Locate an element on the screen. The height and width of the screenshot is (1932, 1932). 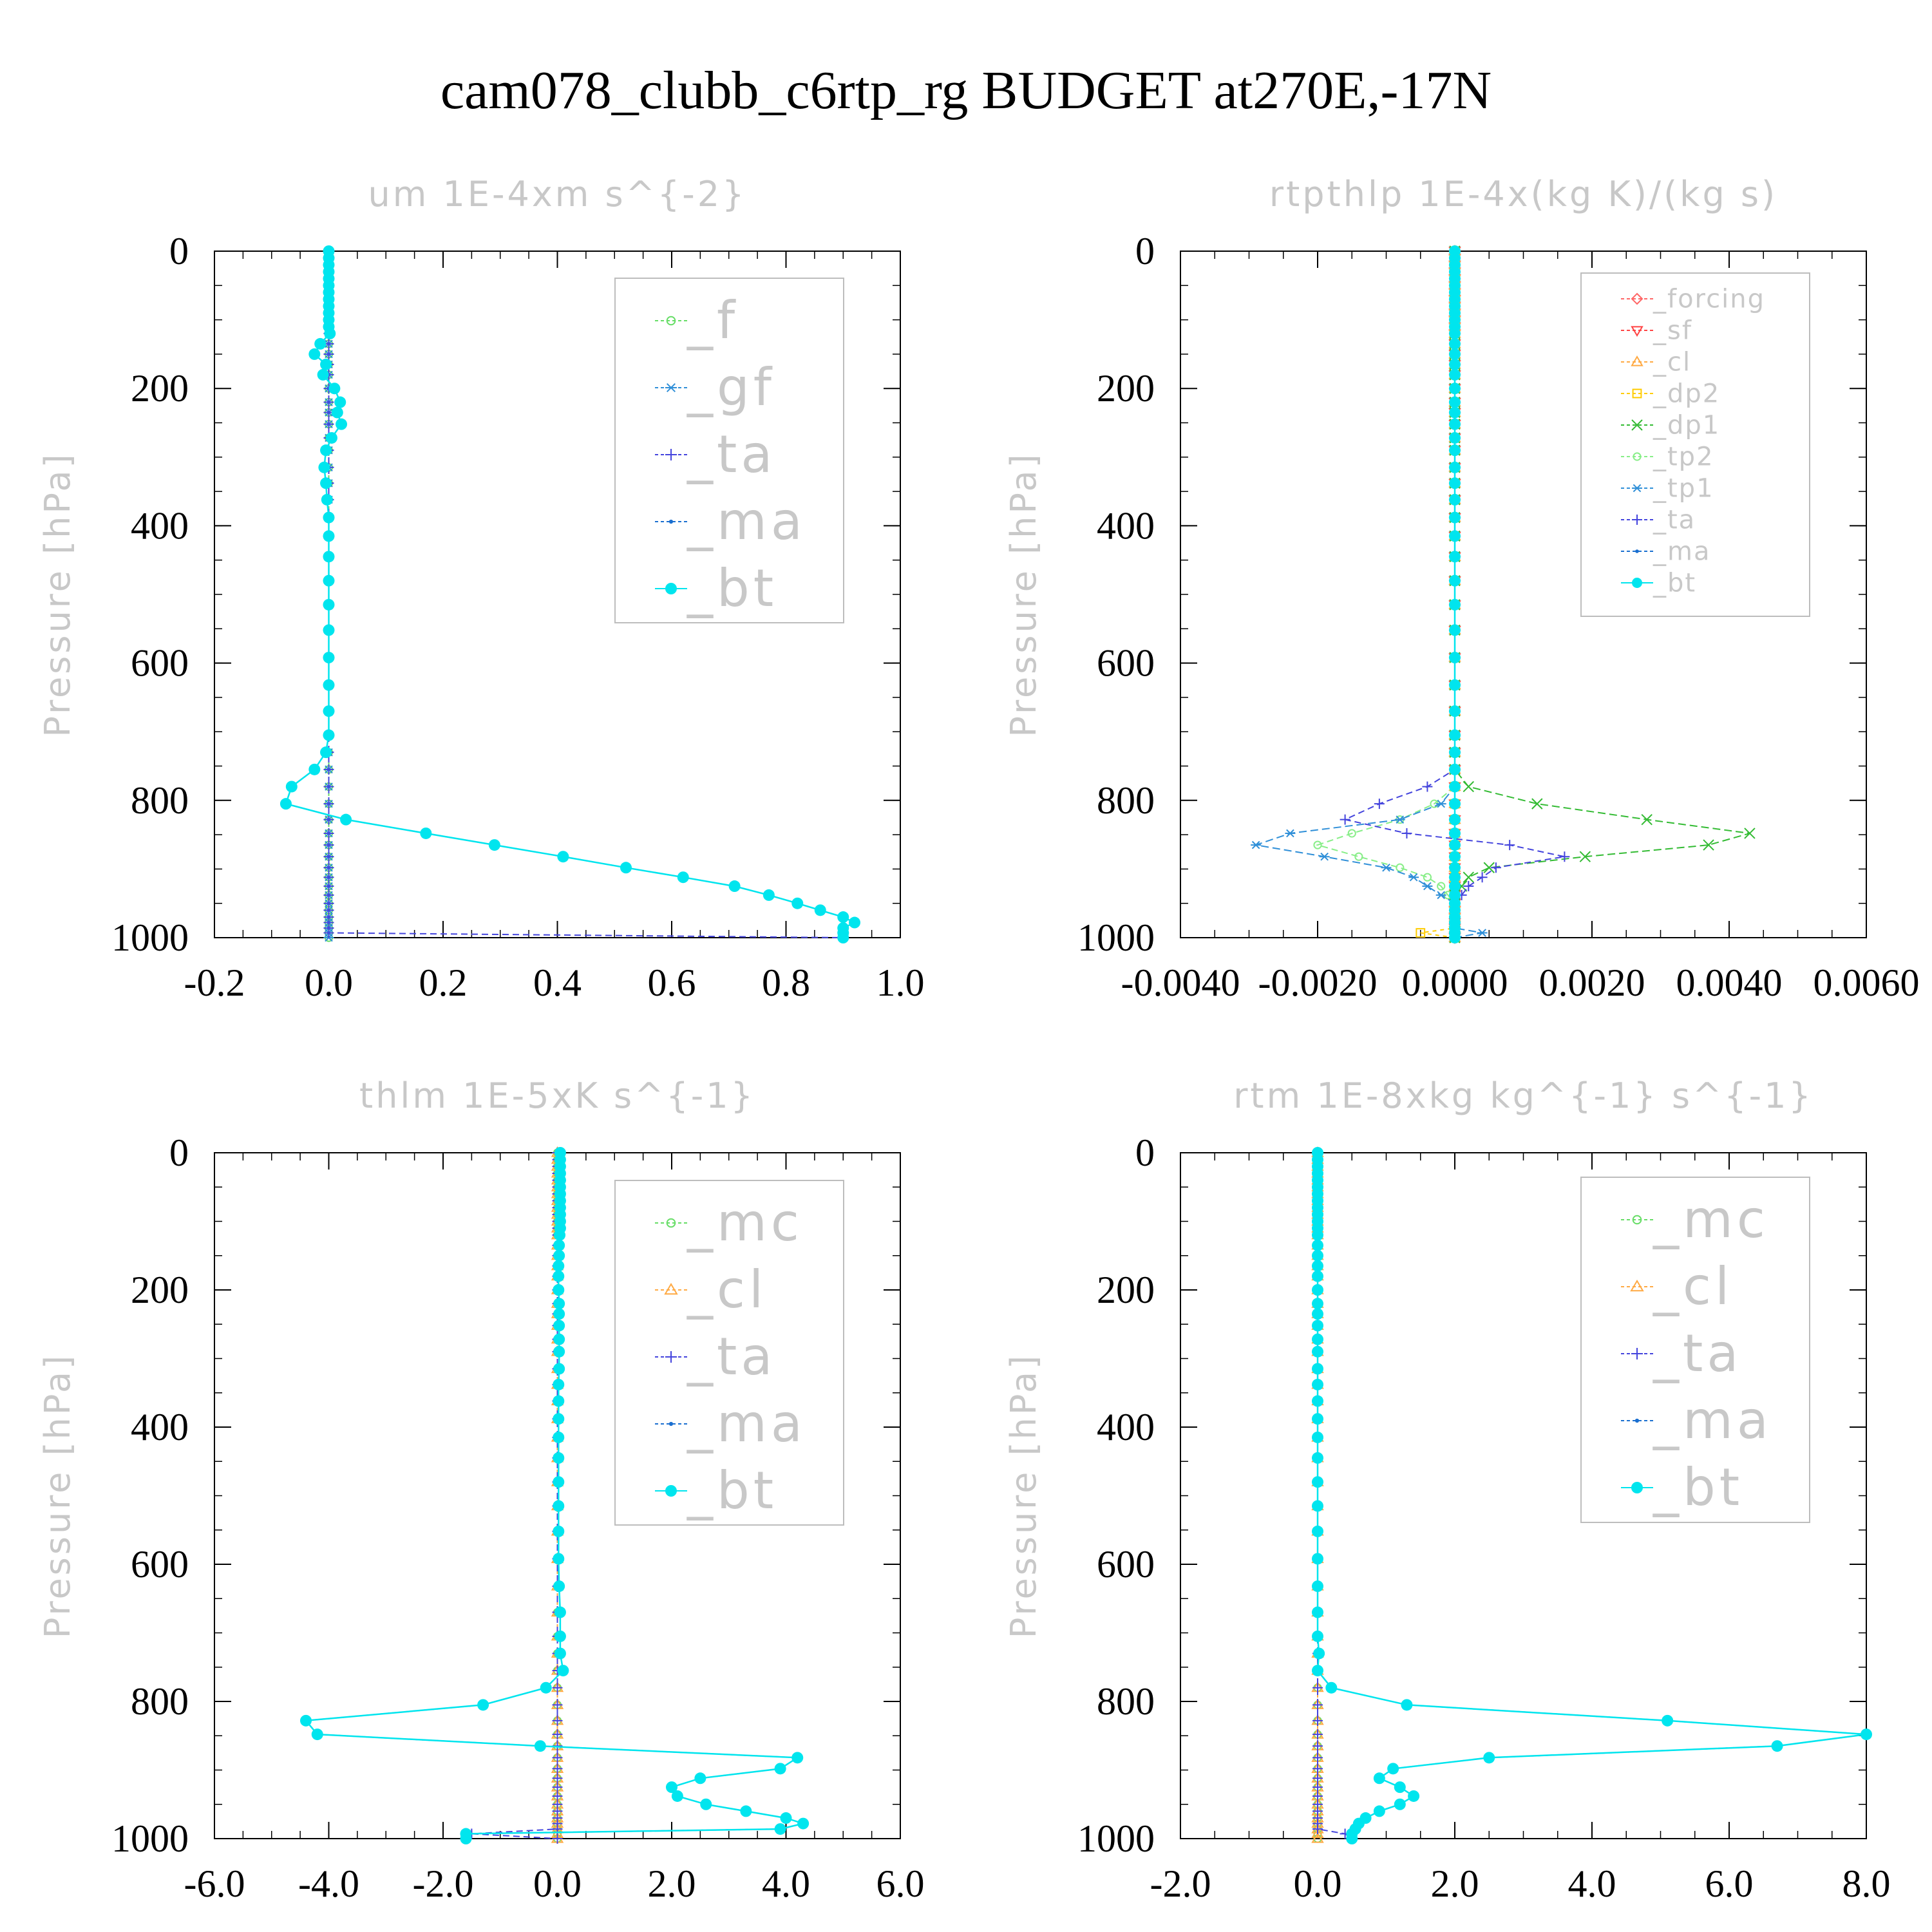
y-tick-label: 200 is located at coordinates (160, 388).